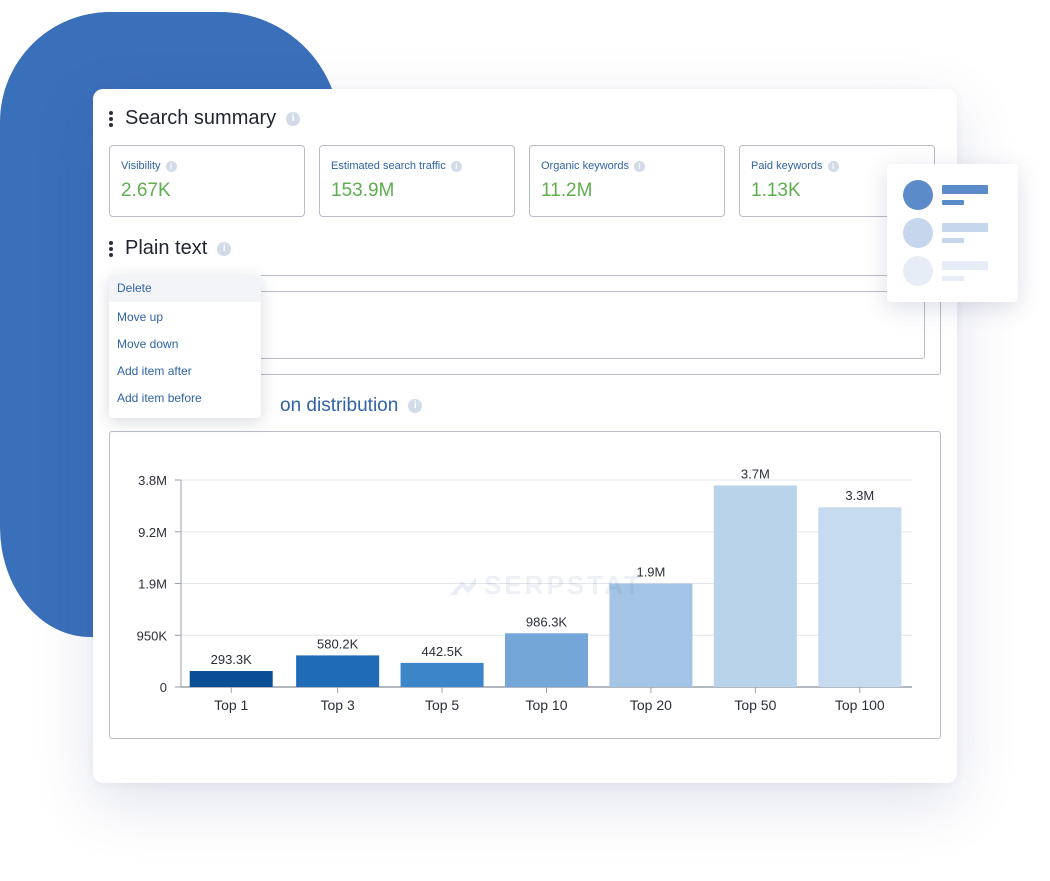 This screenshot has height=881, width=1050. Describe the element at coordinates (860, 705) in the screenshot. I see `x-tick-label: Top 100` at that location.